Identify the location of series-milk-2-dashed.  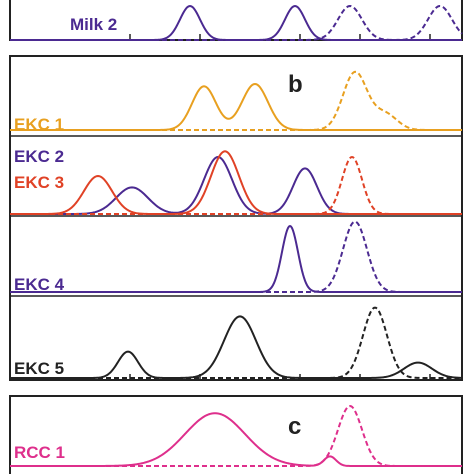
(236, 22).